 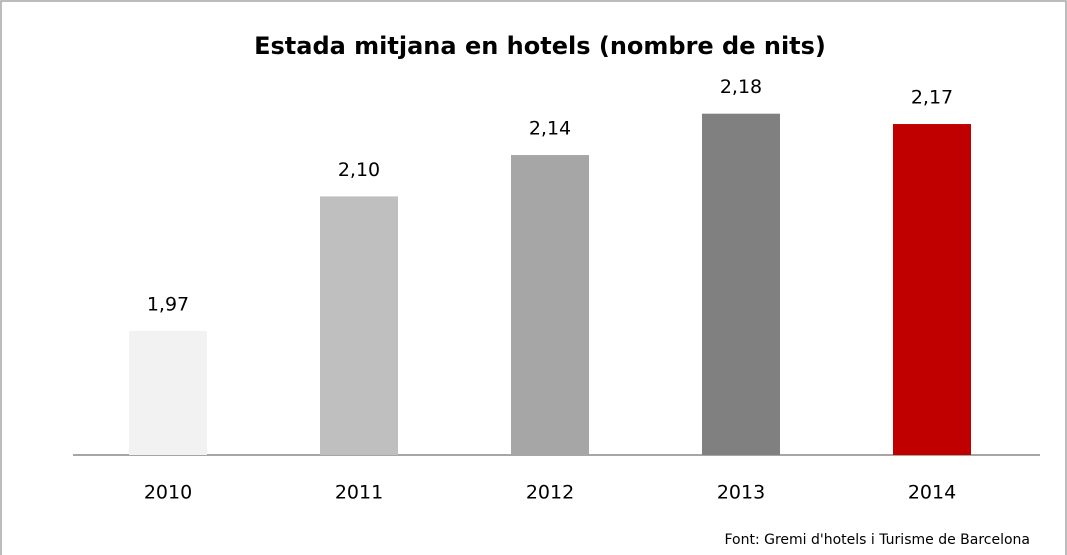 What do you see at coordinates (932, 98) in the screenshot?
I see `data-label: 2,17` at bounding box center [932, 98].